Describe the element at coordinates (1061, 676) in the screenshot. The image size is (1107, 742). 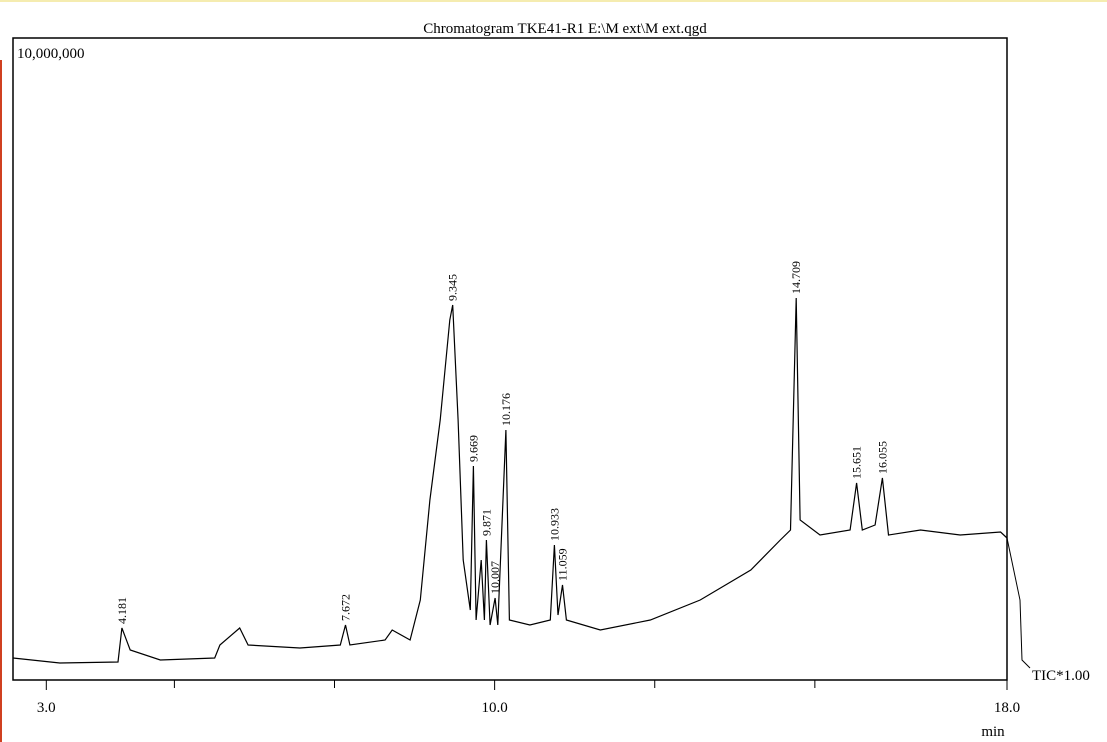
I see `annotation: TIC*1.00` at that location.